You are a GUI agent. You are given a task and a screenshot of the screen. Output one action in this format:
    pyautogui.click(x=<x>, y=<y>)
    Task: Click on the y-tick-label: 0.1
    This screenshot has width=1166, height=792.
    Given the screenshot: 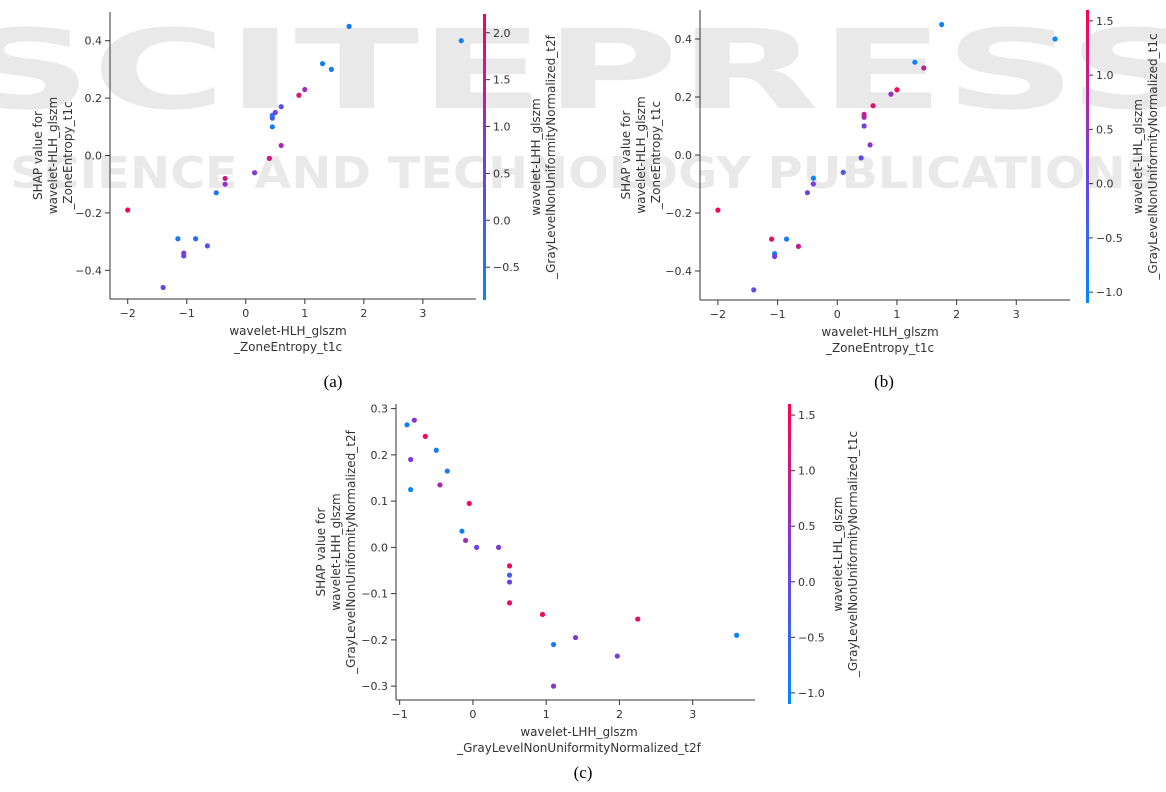 What is the action you would take?
    pyautogui.click(x=380, y=501)
    